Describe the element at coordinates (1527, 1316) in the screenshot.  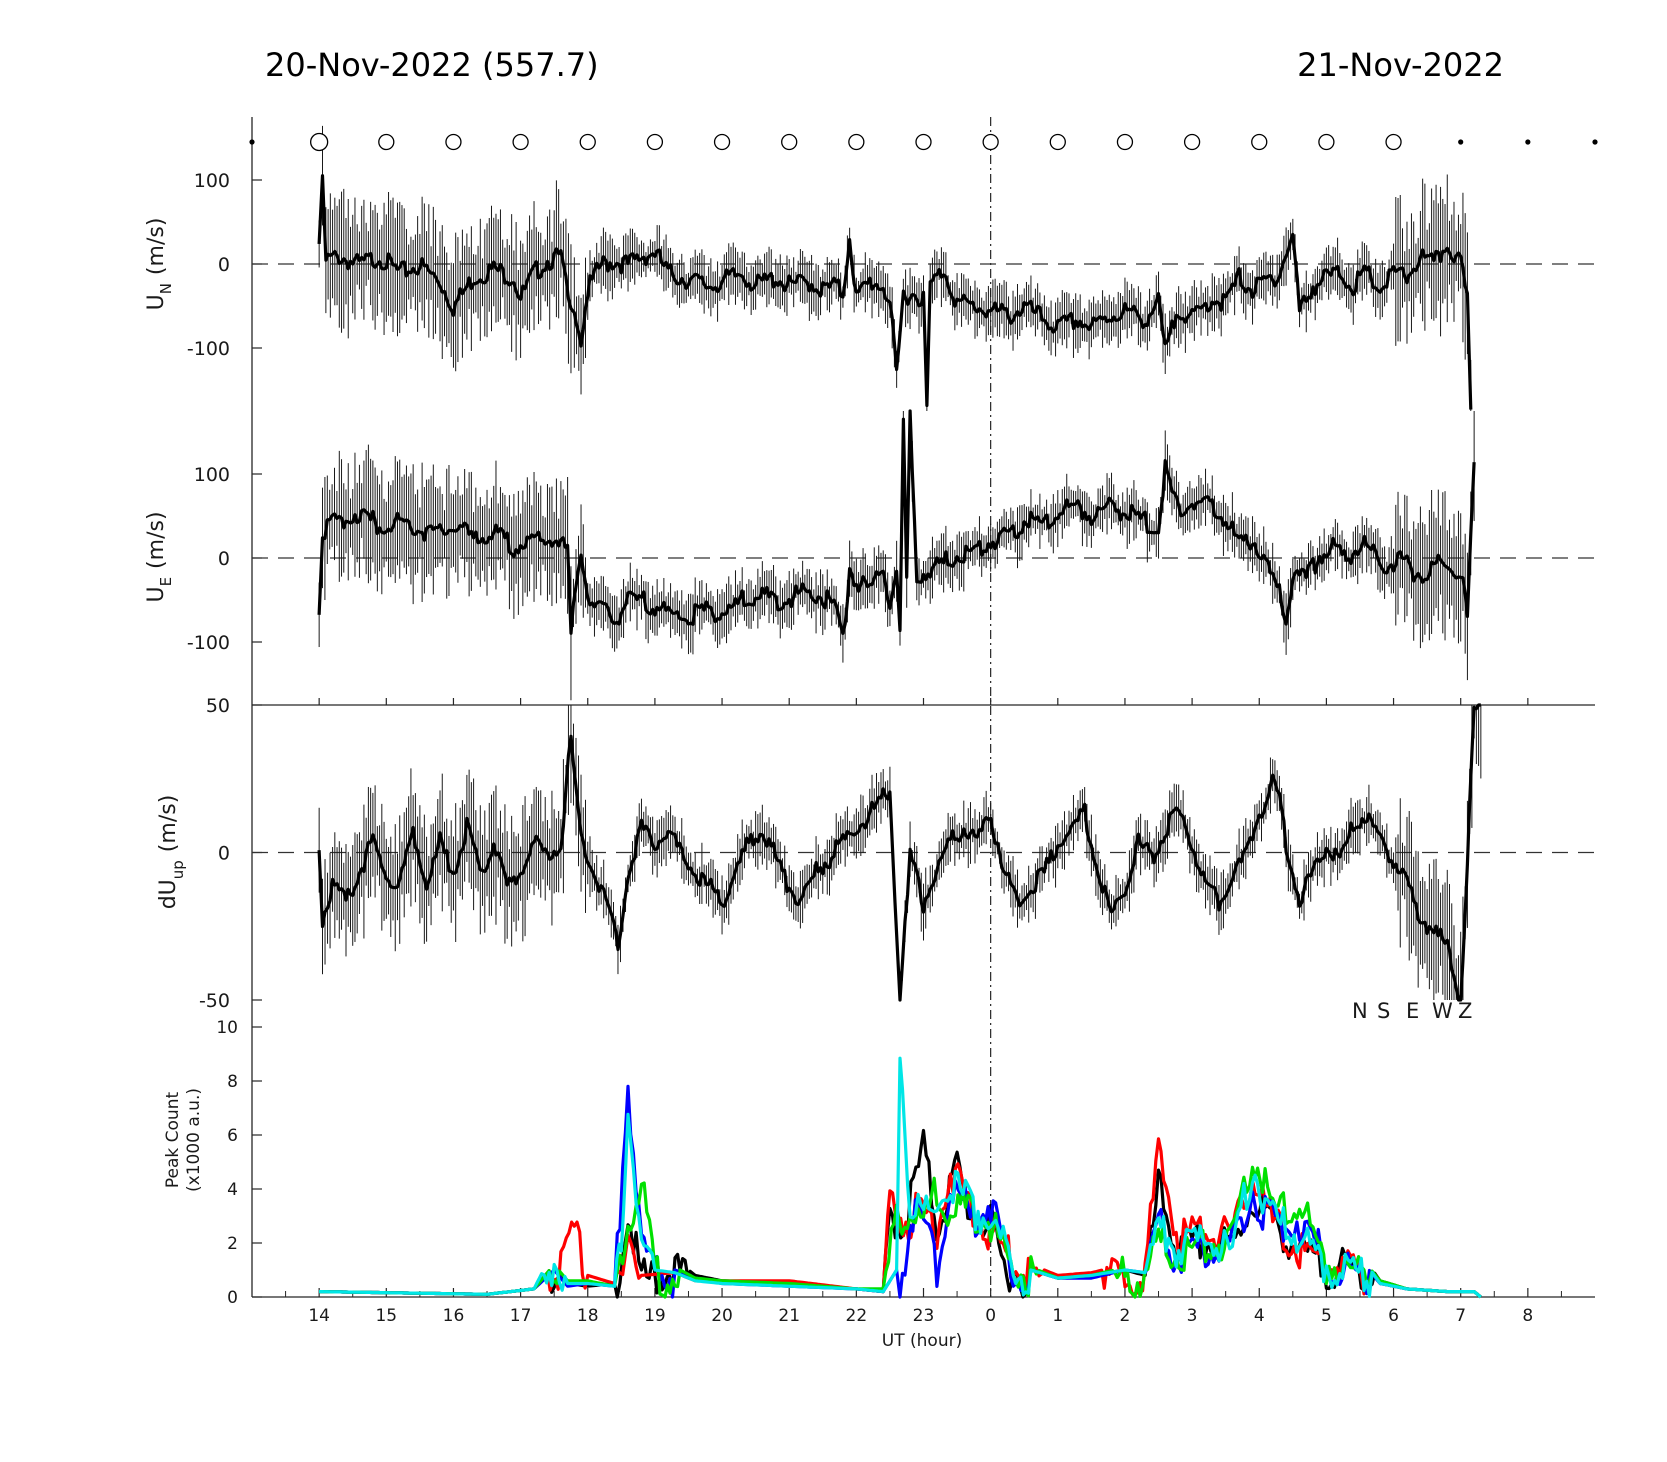
I see `xtick-label: 8` at that location.